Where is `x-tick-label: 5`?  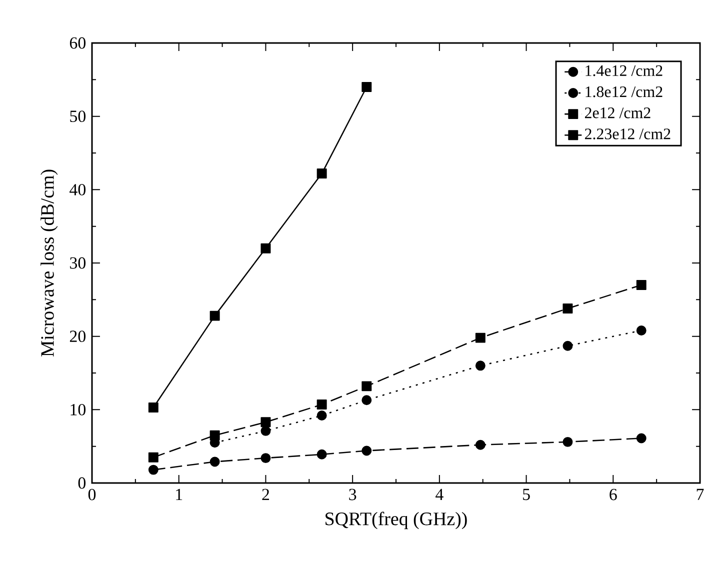 x-tick-label: 5 is located at coordinates (526, 494).